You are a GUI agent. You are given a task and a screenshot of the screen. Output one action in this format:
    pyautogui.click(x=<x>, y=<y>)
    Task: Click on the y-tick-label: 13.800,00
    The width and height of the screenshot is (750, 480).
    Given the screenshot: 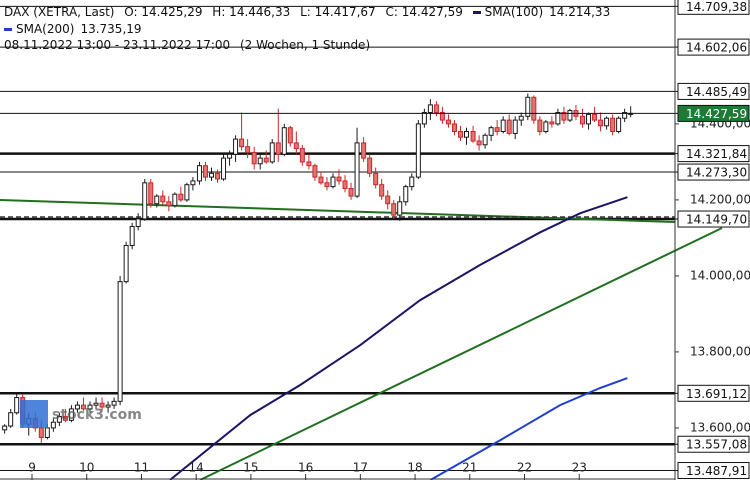 What is the action you would take?
    pyautogui.click(x=720, y=351)
    